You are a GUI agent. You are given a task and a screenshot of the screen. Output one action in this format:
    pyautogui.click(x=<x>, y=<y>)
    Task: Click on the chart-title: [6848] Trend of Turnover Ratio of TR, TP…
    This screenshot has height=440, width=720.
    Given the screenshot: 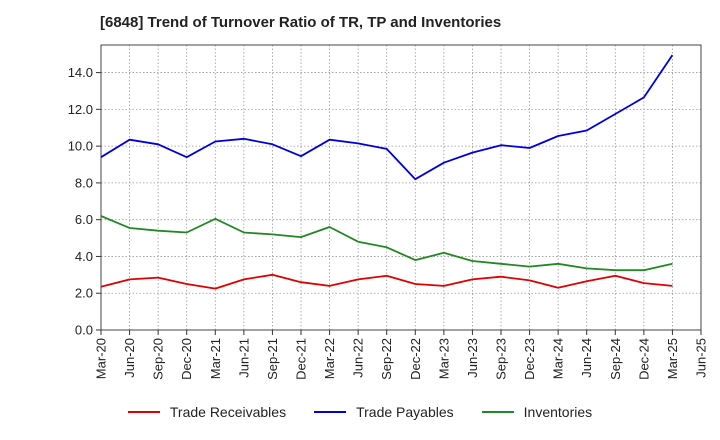 What is the action you would take?
    pyautogui.click(x=301, y=22)
    